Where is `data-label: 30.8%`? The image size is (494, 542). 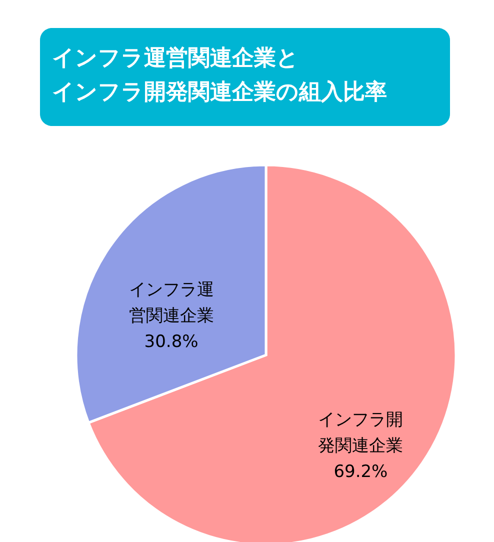 data-label: 30.8% is located at coordinates (171, 342).